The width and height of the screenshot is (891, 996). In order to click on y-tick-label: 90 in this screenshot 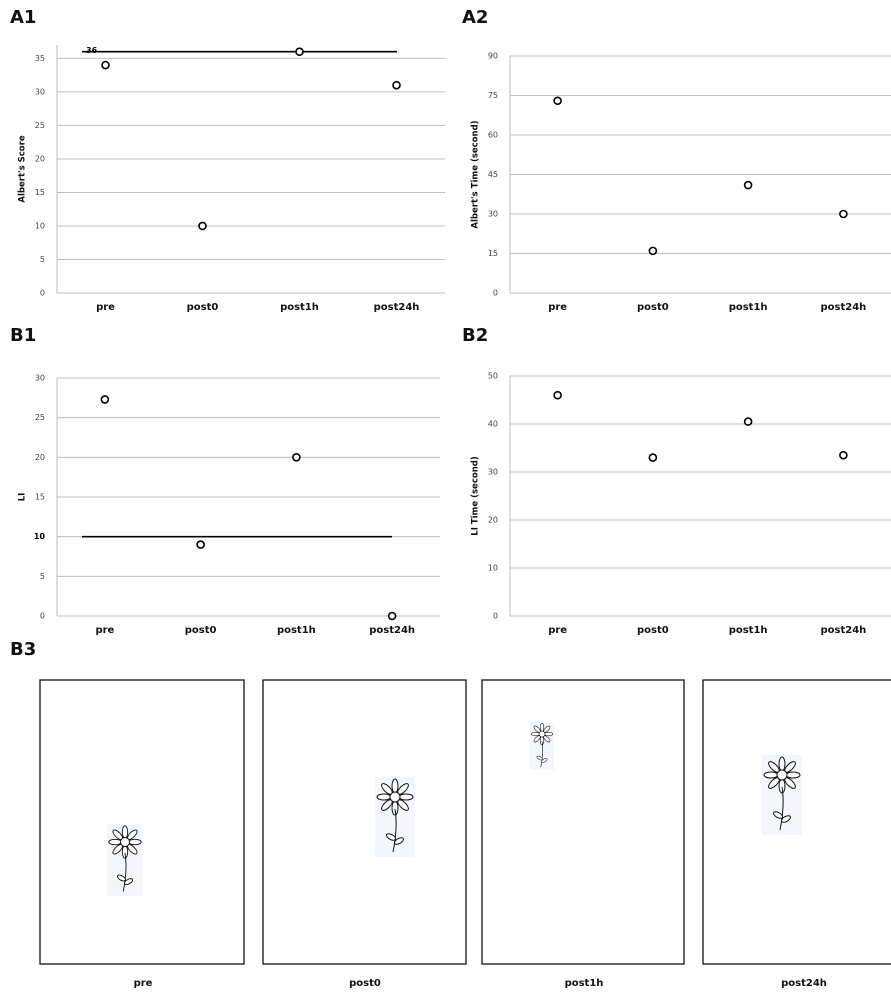, I will do `click(493, 56)`.